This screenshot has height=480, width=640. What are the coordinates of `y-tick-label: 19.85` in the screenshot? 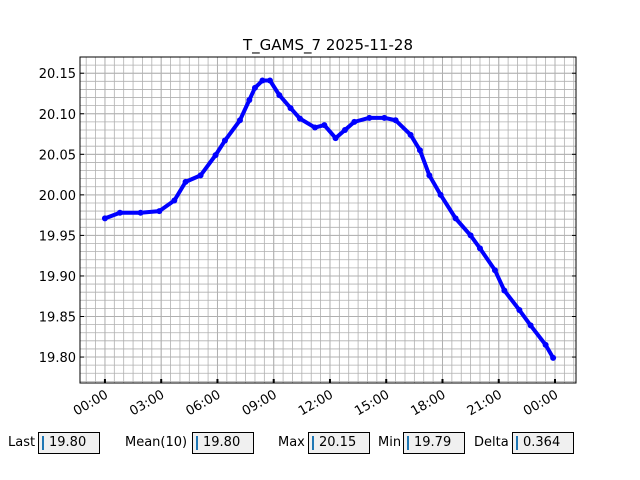 It's located at (57, 318).